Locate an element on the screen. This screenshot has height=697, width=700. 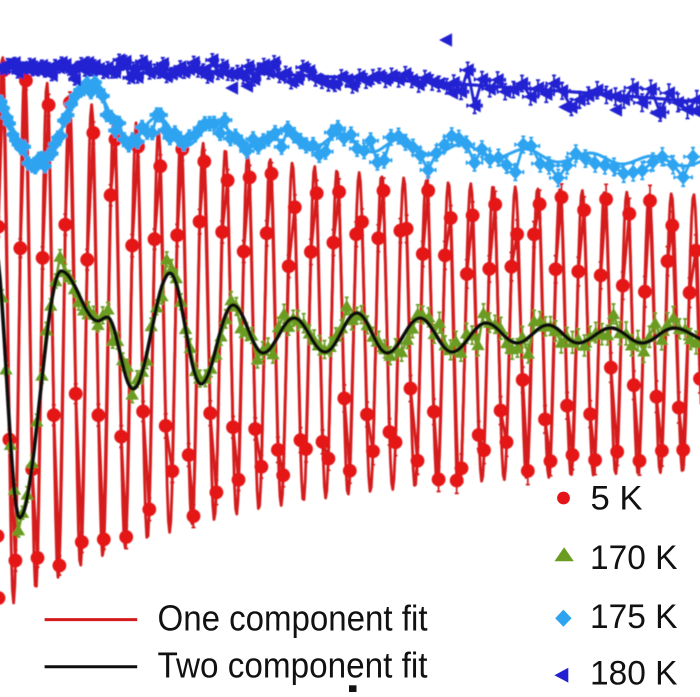
svg-text: One component fit is located at coordinates (293, 618).